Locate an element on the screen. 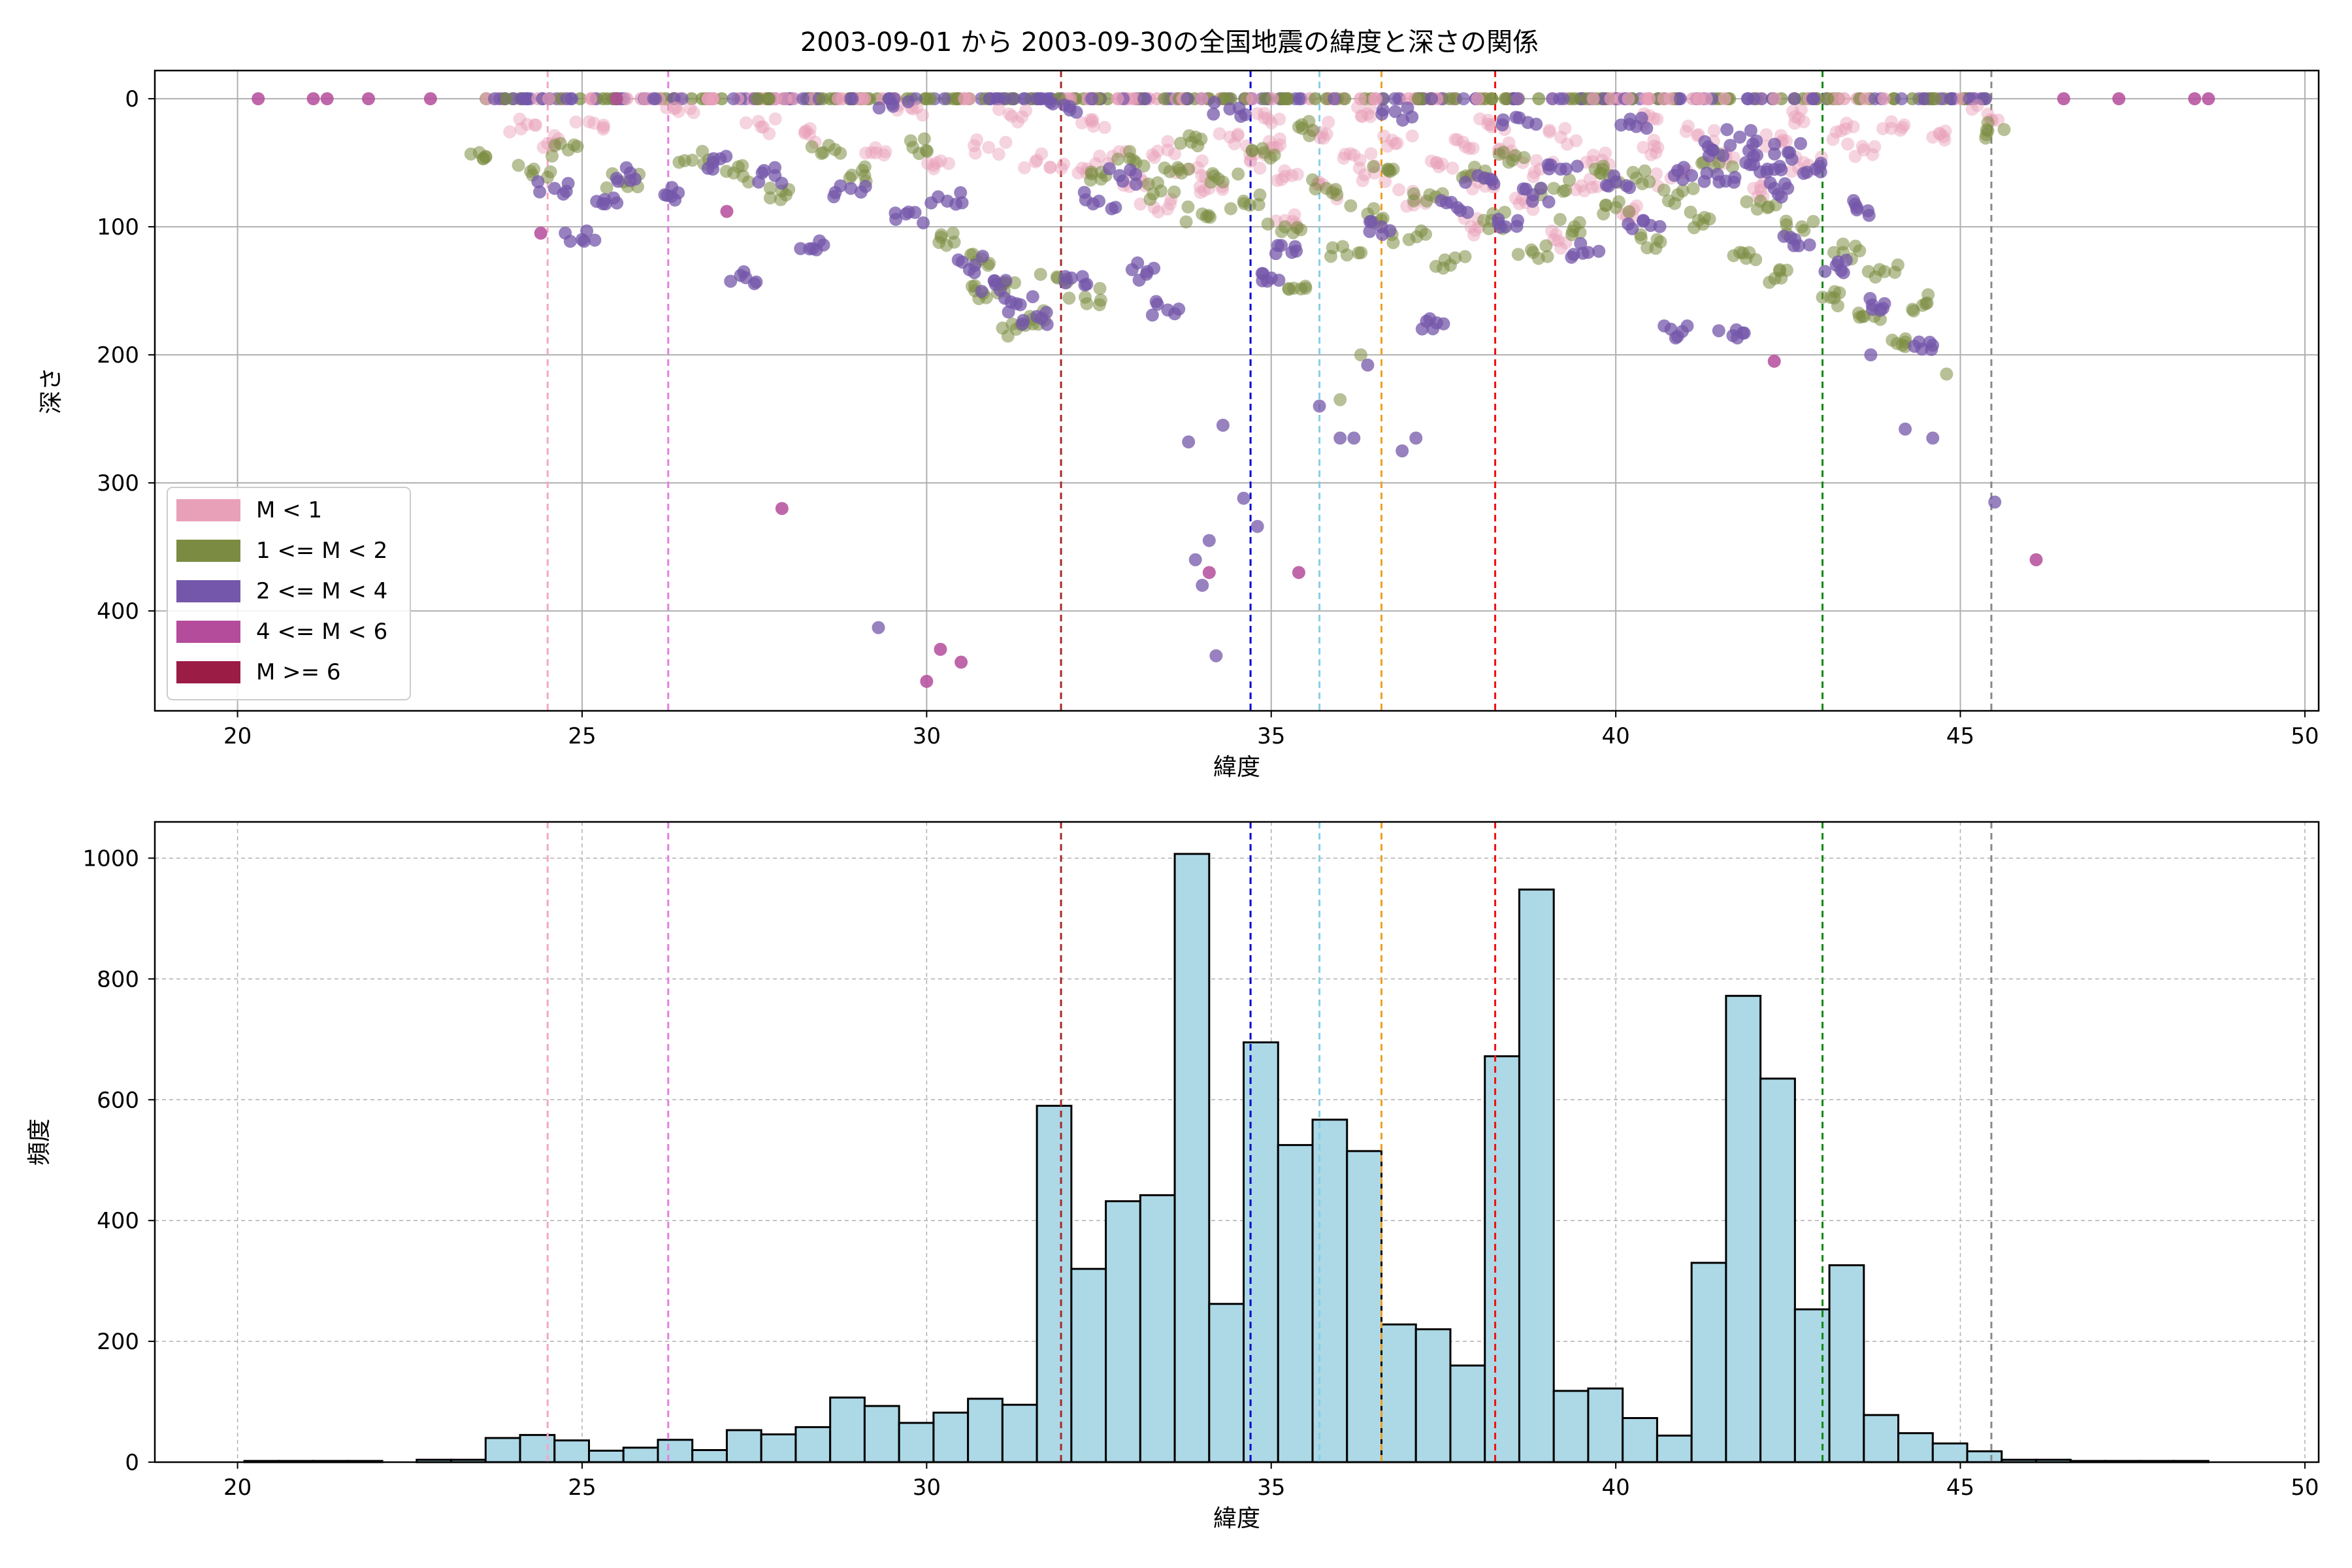 The height and width of the screenshot is (1568, 2352). scatter-x-tick-label-20: 20 is located at coordinates (237, 736).